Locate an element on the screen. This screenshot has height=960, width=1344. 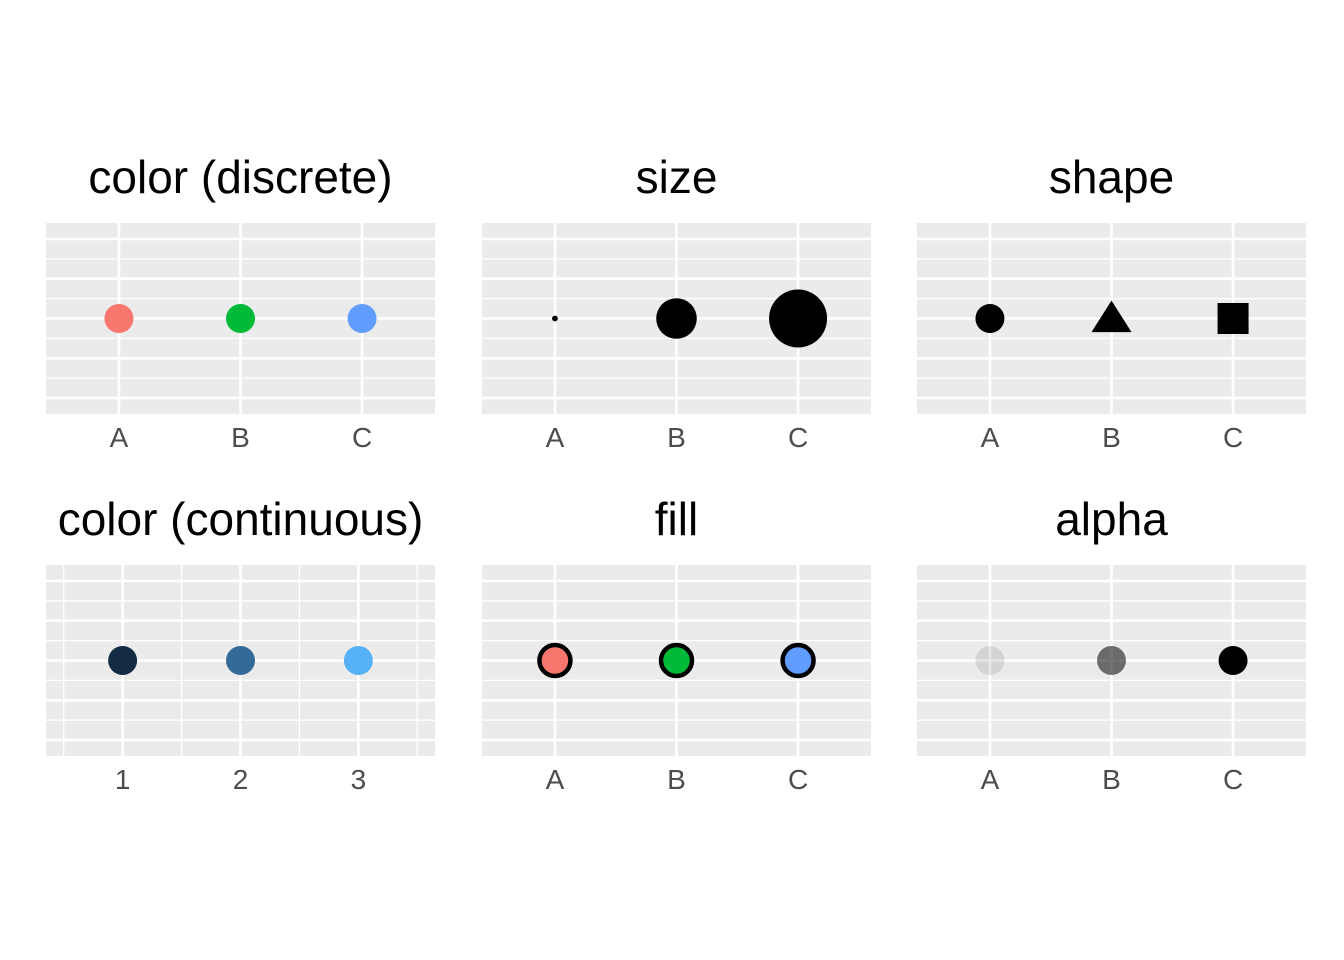
panel-title: alpha is located at coordinates (1111, 519).